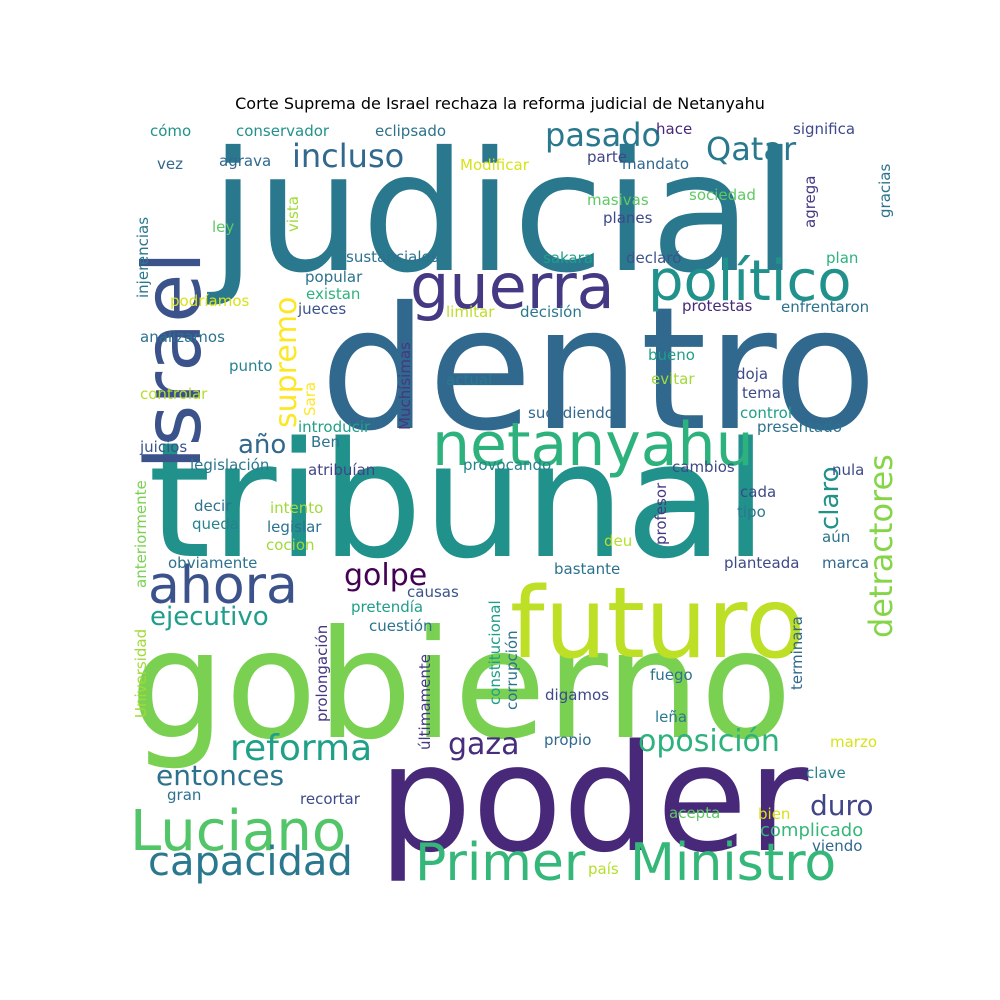  I want to click on word-3: gobierno, so click(461, 686).